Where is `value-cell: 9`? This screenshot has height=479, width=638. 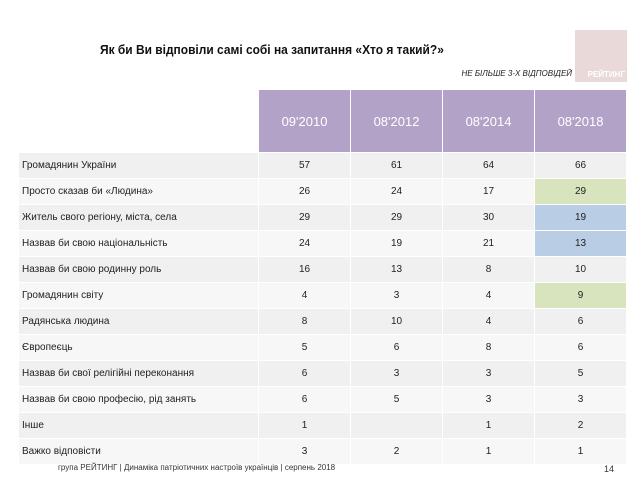 value-cell: 9 is located at coordinates (580, 295).